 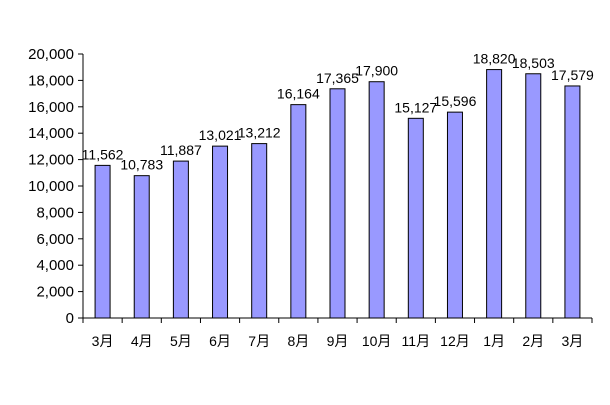 What do you see at coordinates (142, 341) in the screenshot?
I see `x-tick-label: 4月` at bounding box center [142, 341].